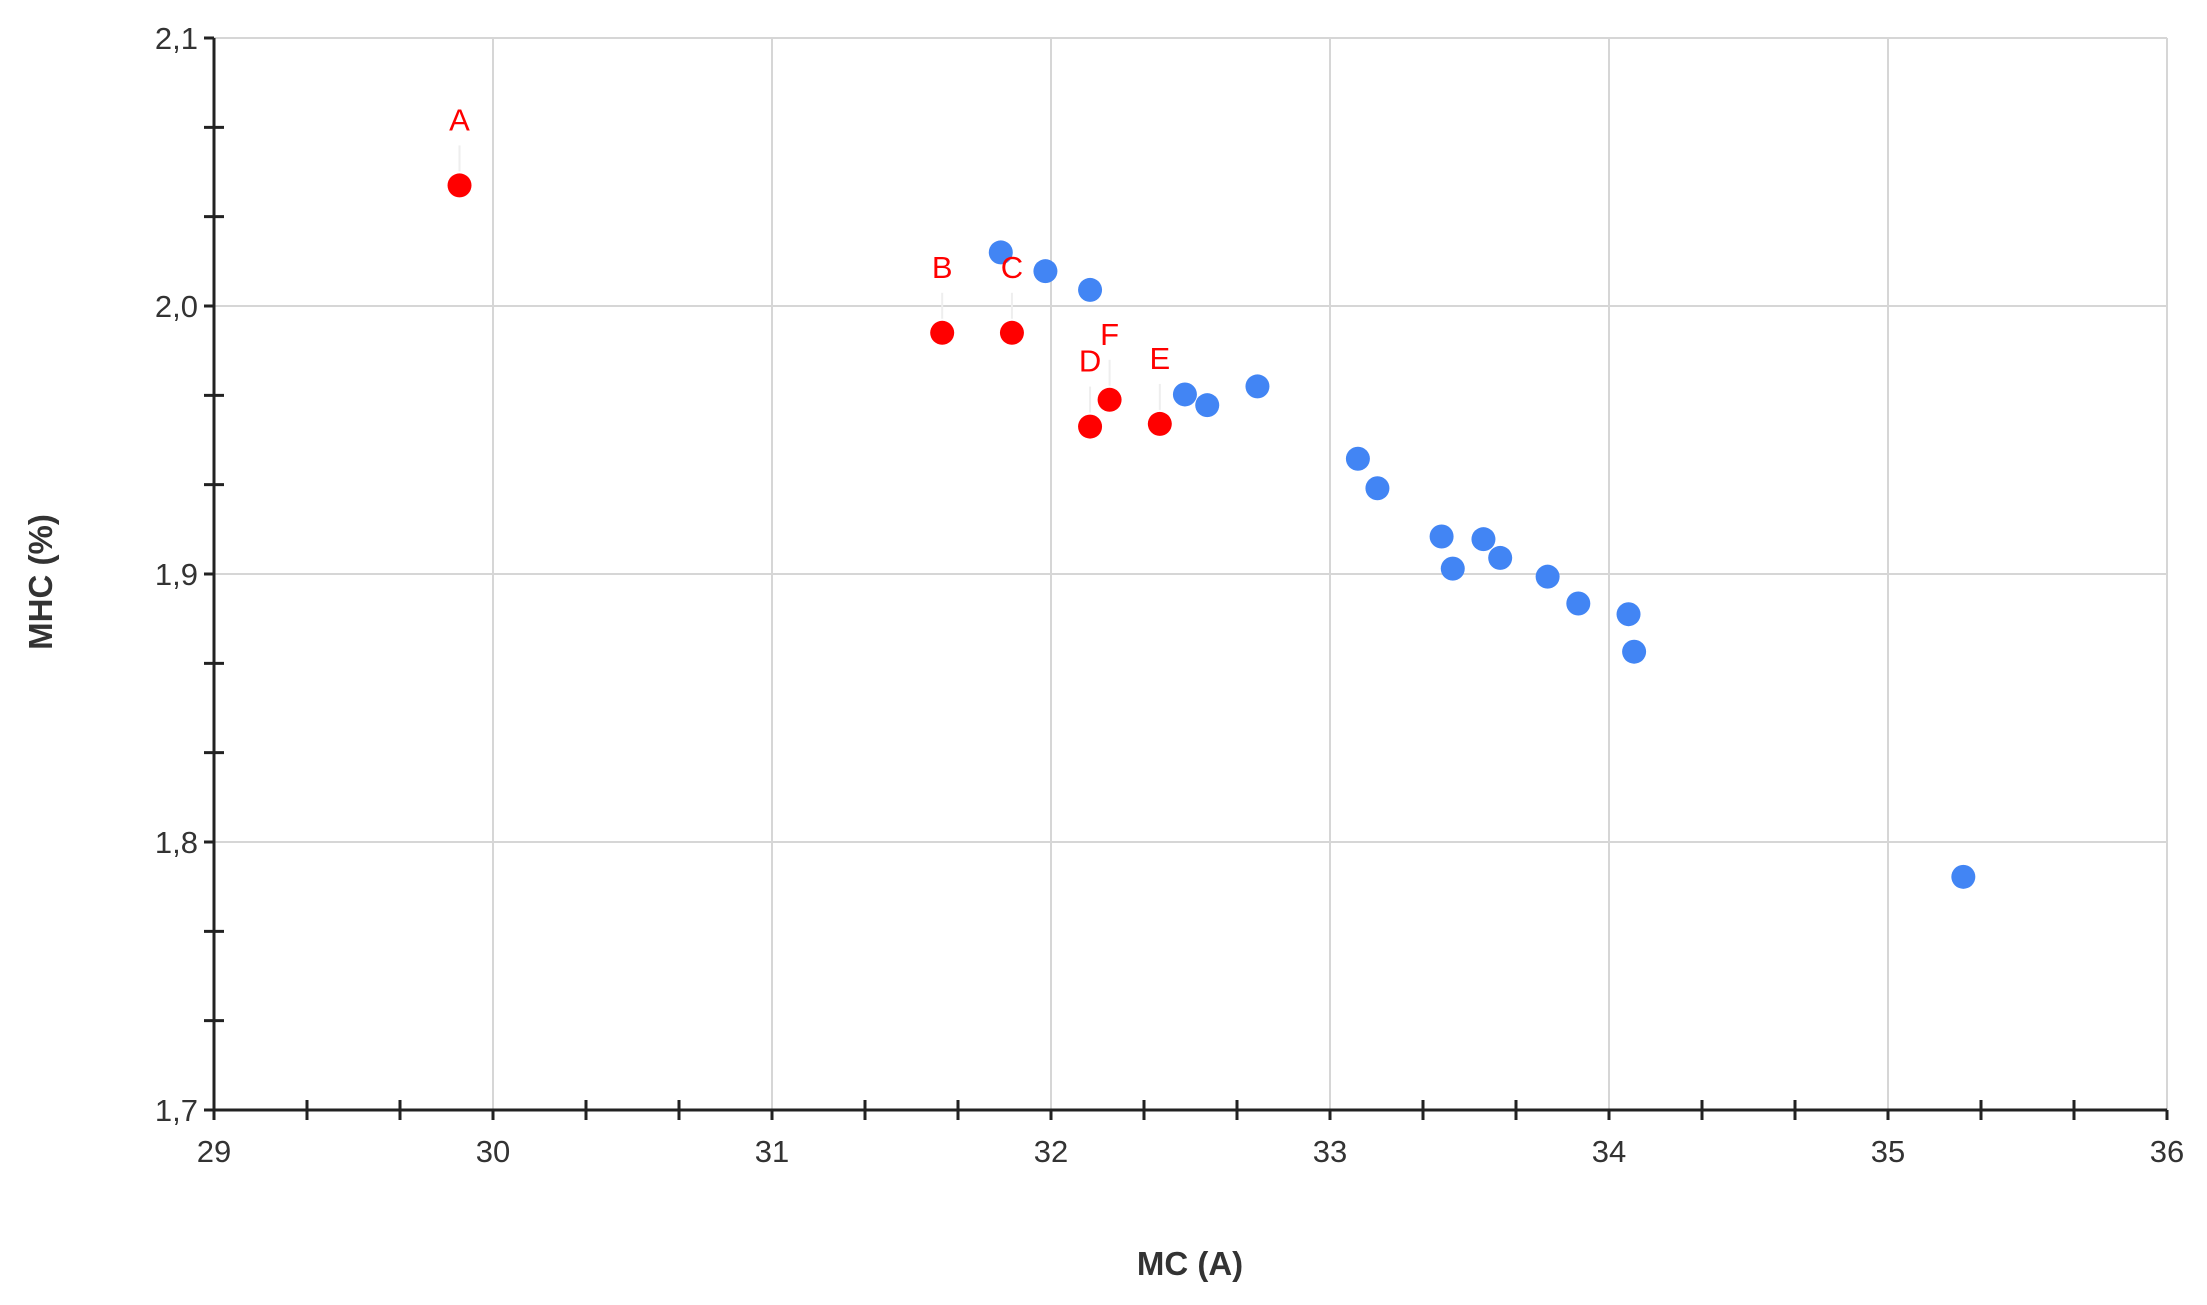 The height and width of the screenshot is (1305, 2207). What do you see at coordinates (809, 257) in the screenshot?
I see `point-labels: A B C D EF` at bounding box center [809, 257].